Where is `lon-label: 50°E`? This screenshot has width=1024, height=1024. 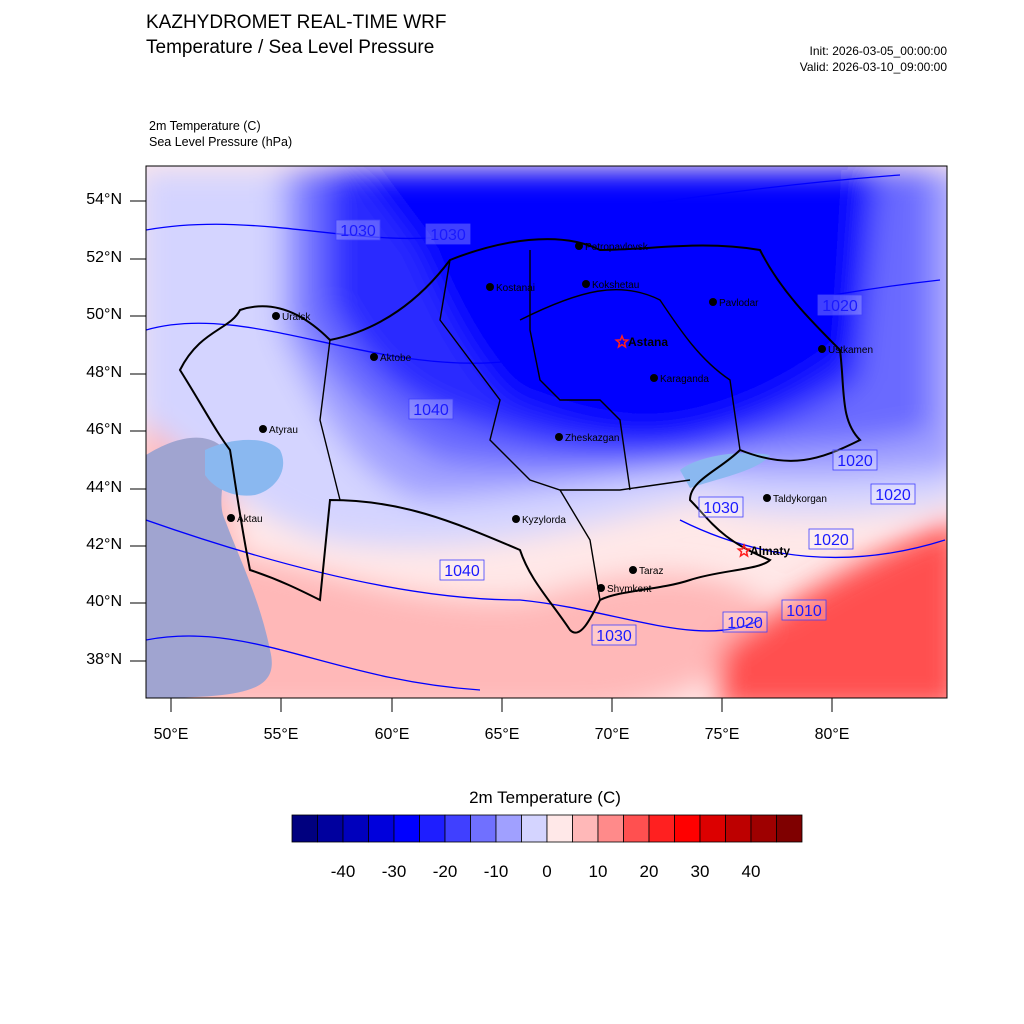 lon-label: 50°E is located at coordinates (171, 734).